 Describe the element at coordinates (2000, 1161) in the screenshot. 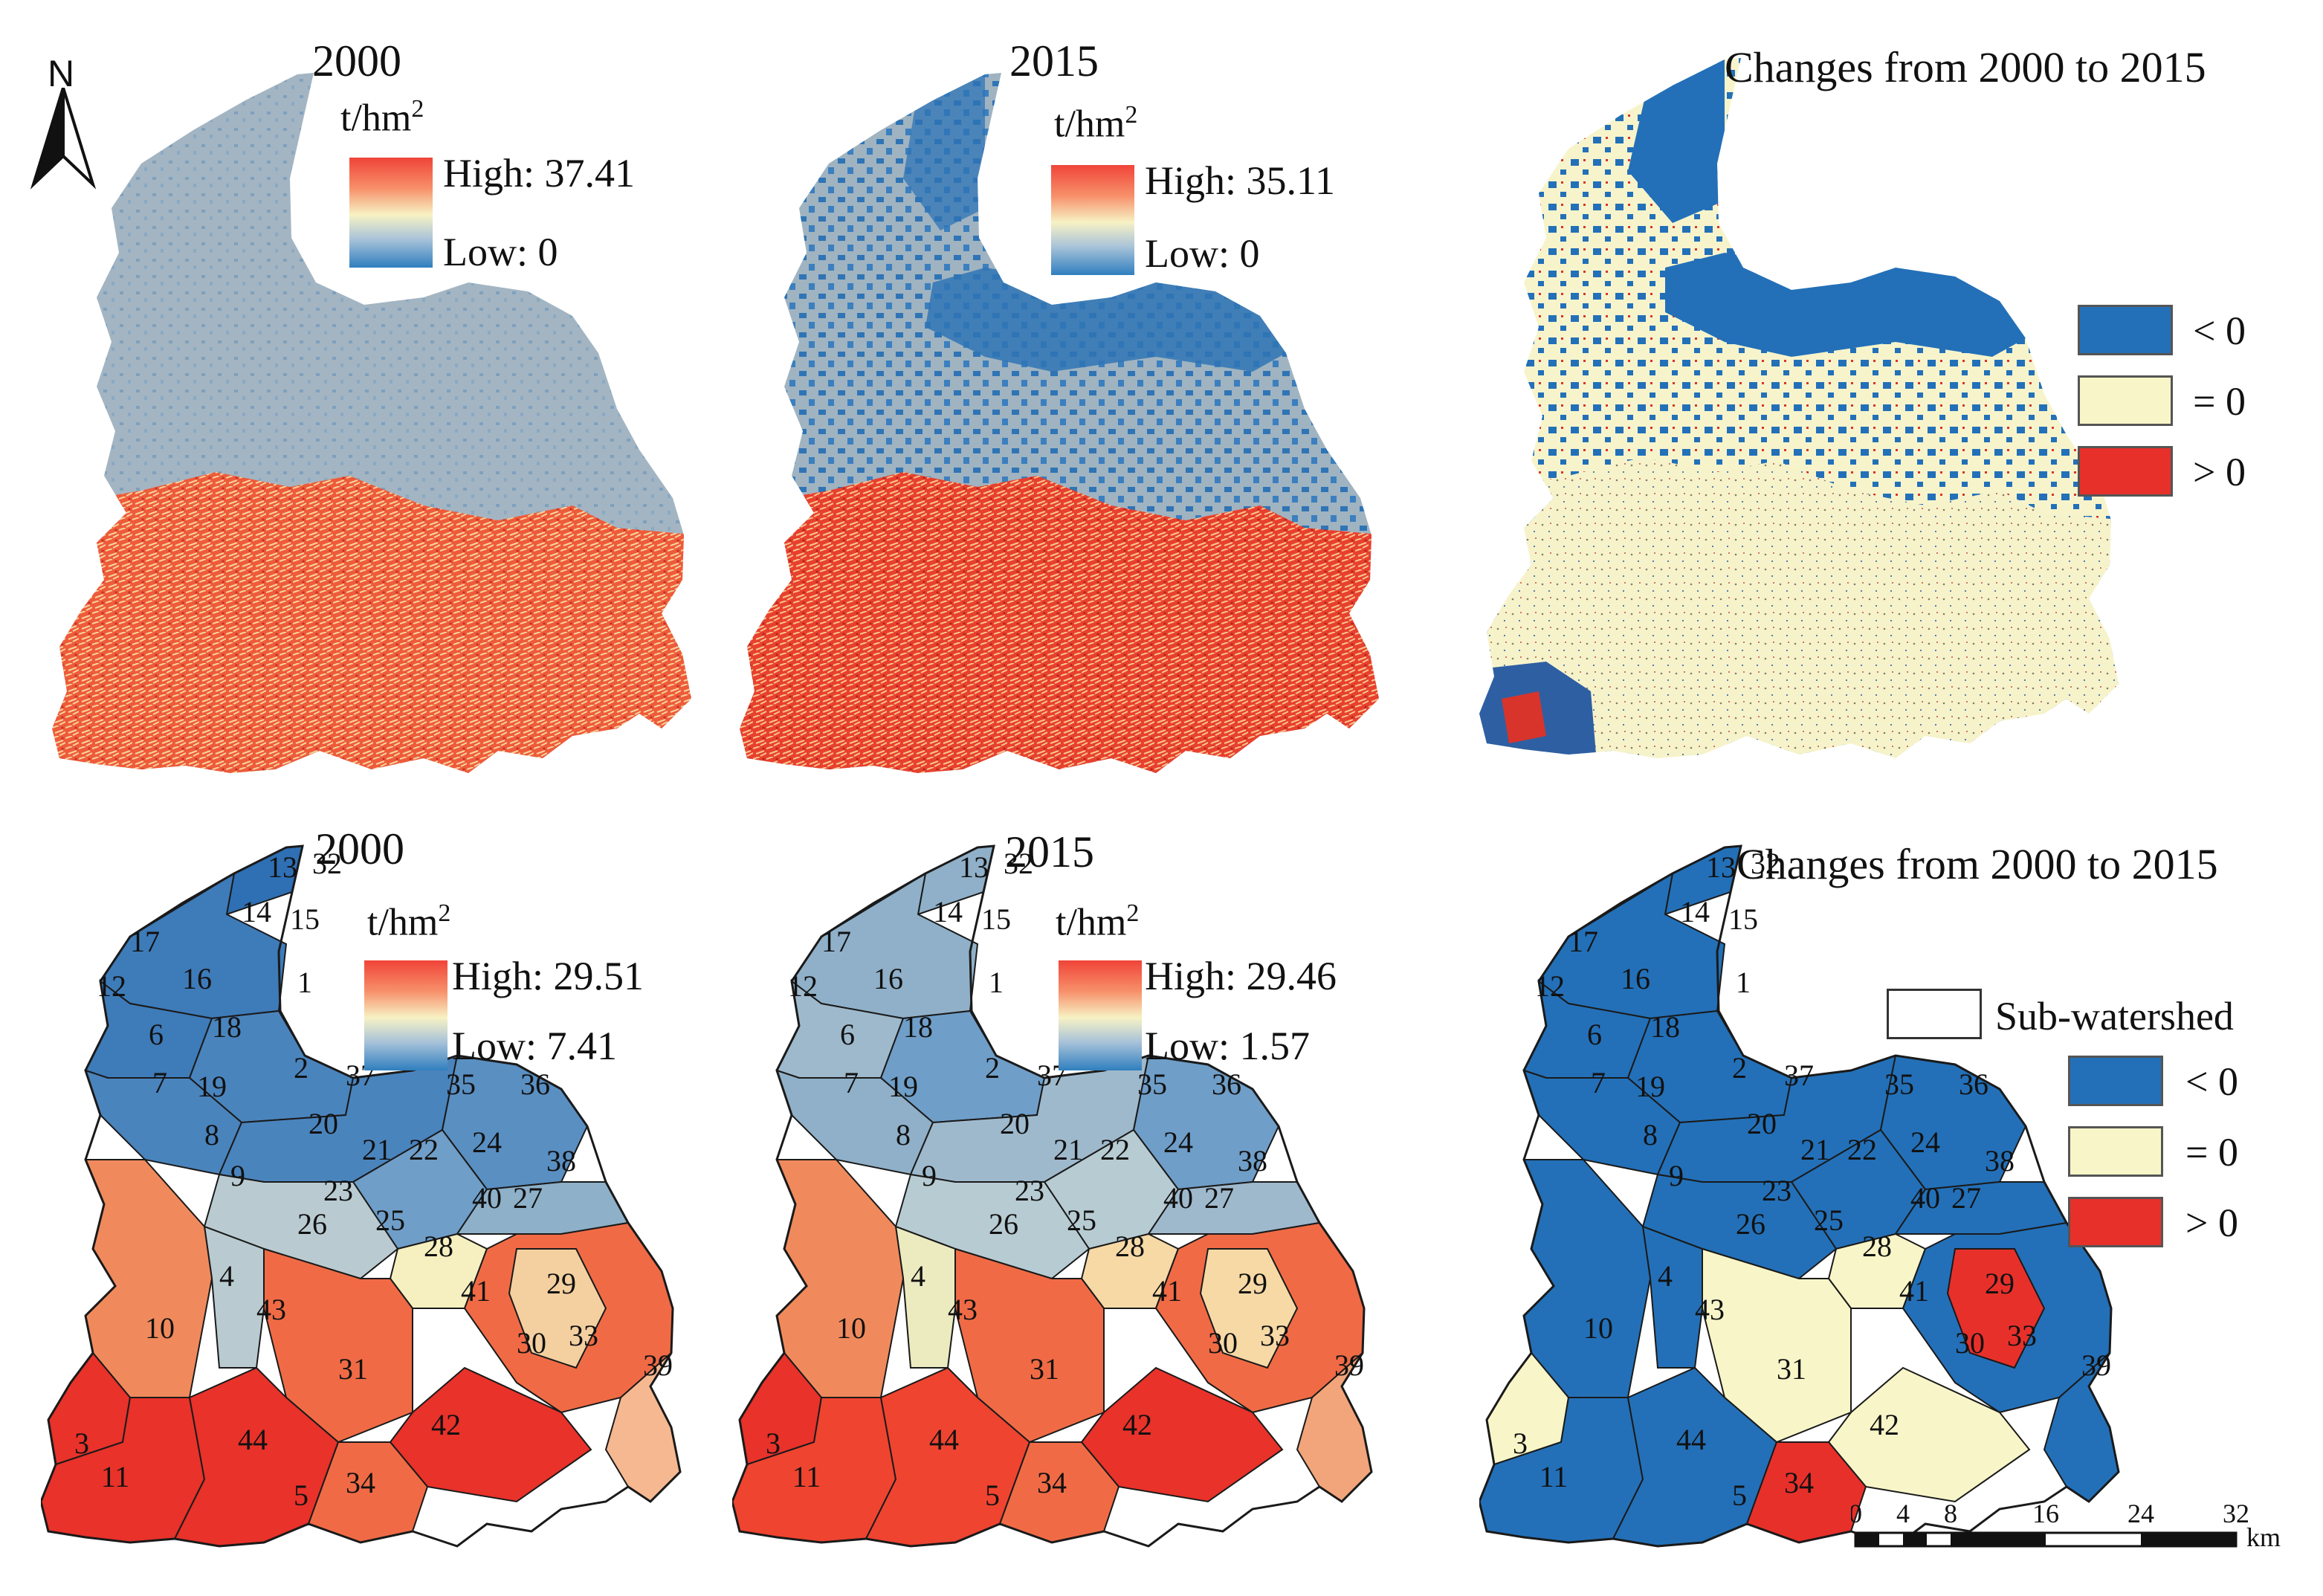

I see `subwatershed-label-38: 38` at that location.